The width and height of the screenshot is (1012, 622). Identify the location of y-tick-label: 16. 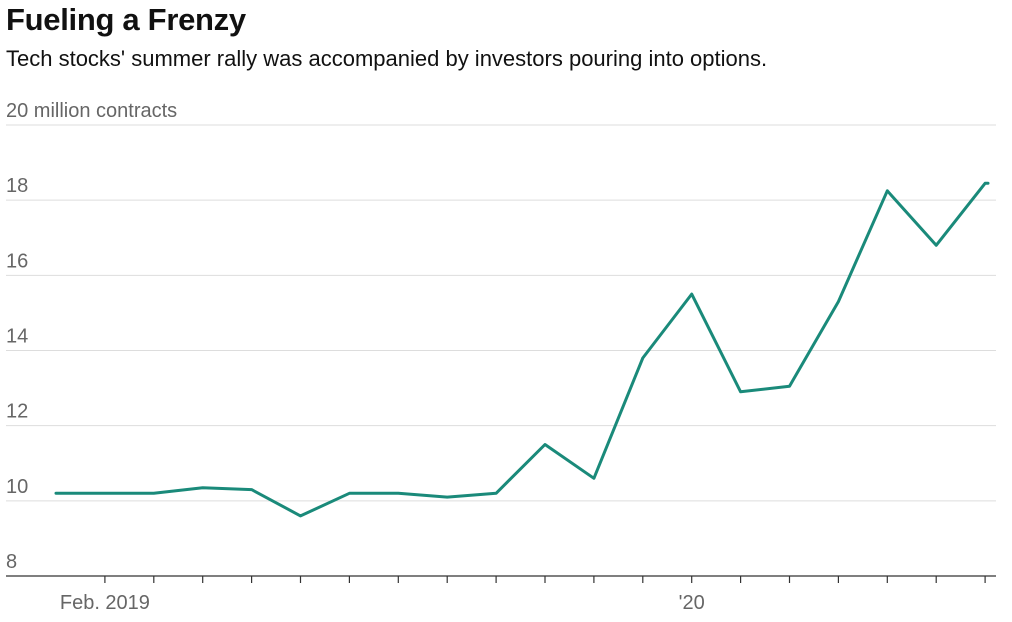
(17, 261).